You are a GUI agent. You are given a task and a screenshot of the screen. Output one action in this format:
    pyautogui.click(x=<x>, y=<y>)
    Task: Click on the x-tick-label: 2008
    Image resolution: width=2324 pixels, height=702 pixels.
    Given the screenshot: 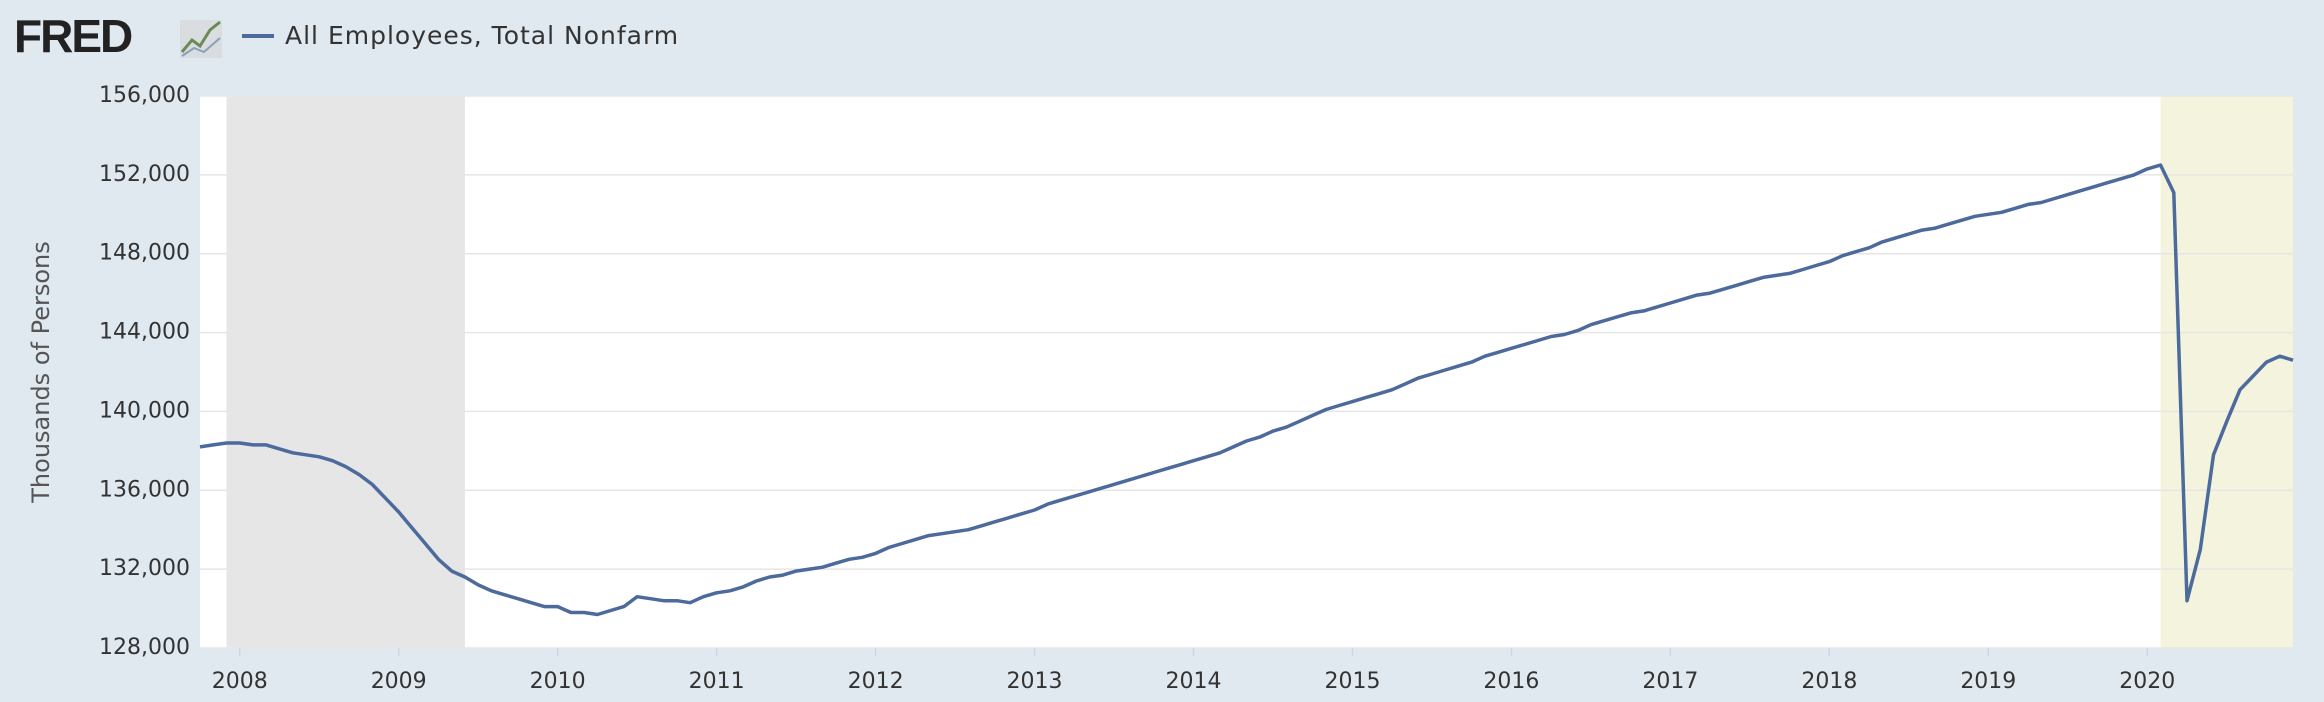 What is the action you would take?
    pyautogui.click(x=240, y=681)
    